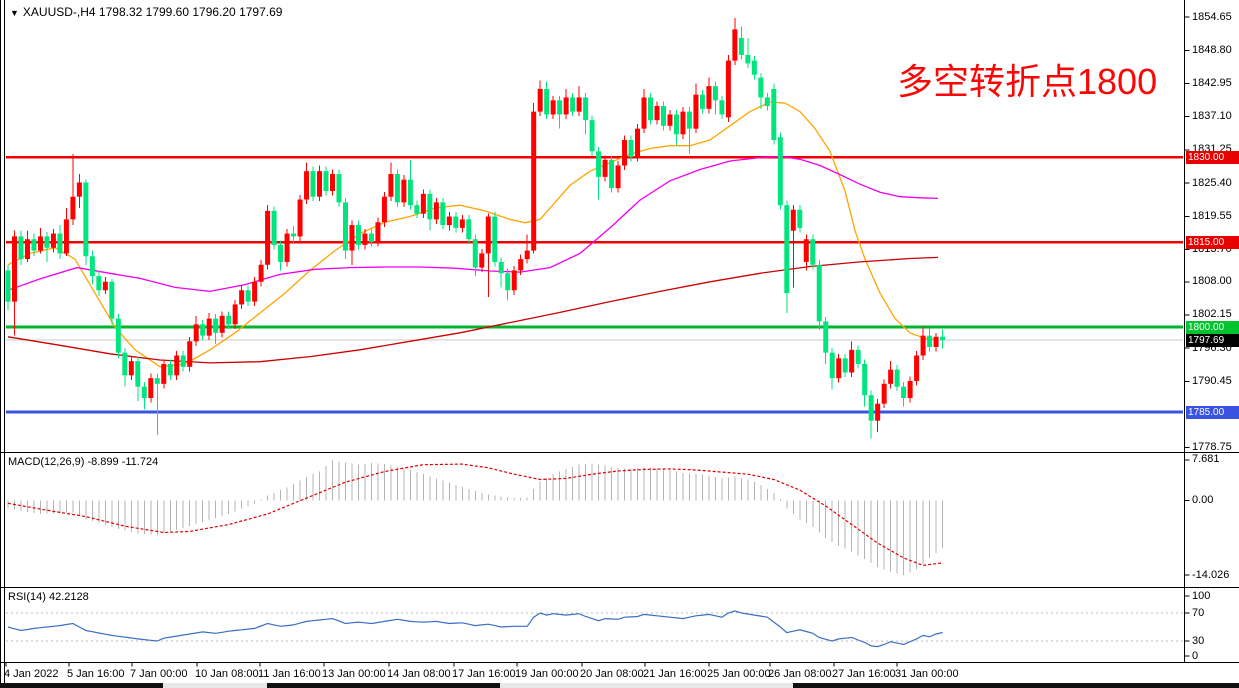 This screenshot has height=688, width=1239. What do you see at coordinates (1212, 157) in the screenshot?
I see `price-badge-1830.00: 1830.00` at bounding box center [1212, 157].